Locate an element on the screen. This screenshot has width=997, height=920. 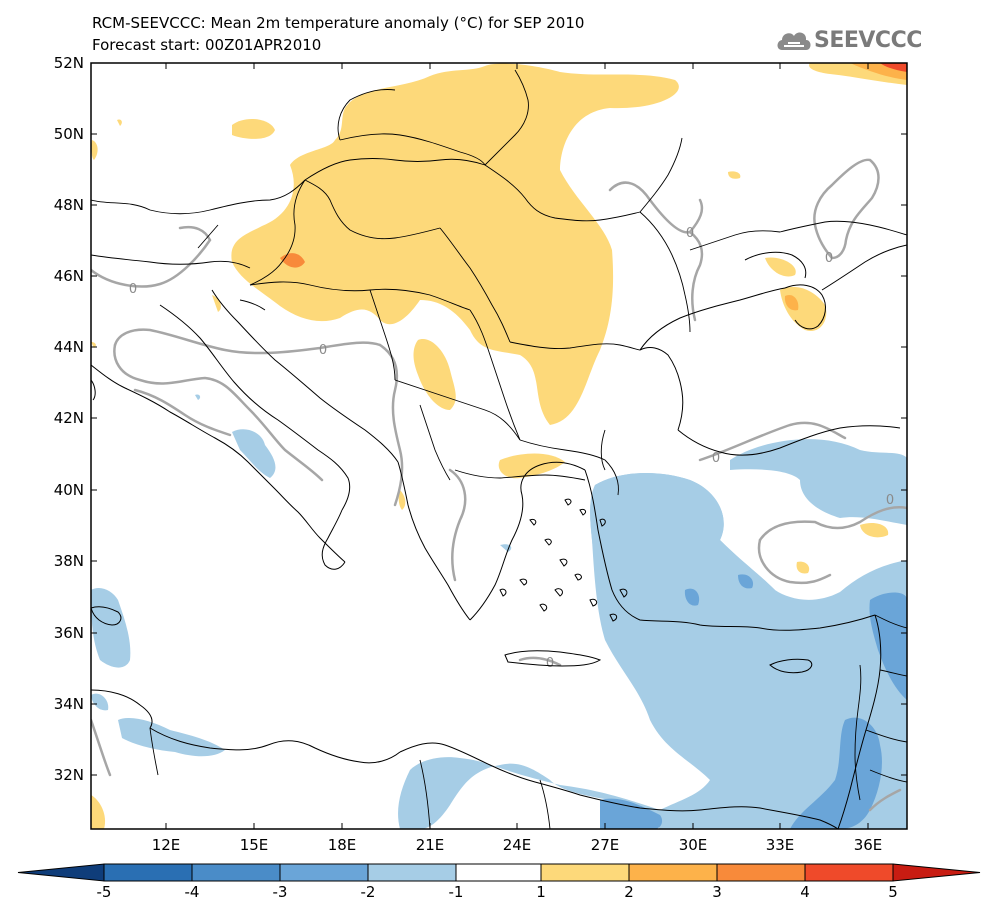
lon-tick-label: 24E is located at coordinates (517, 845).